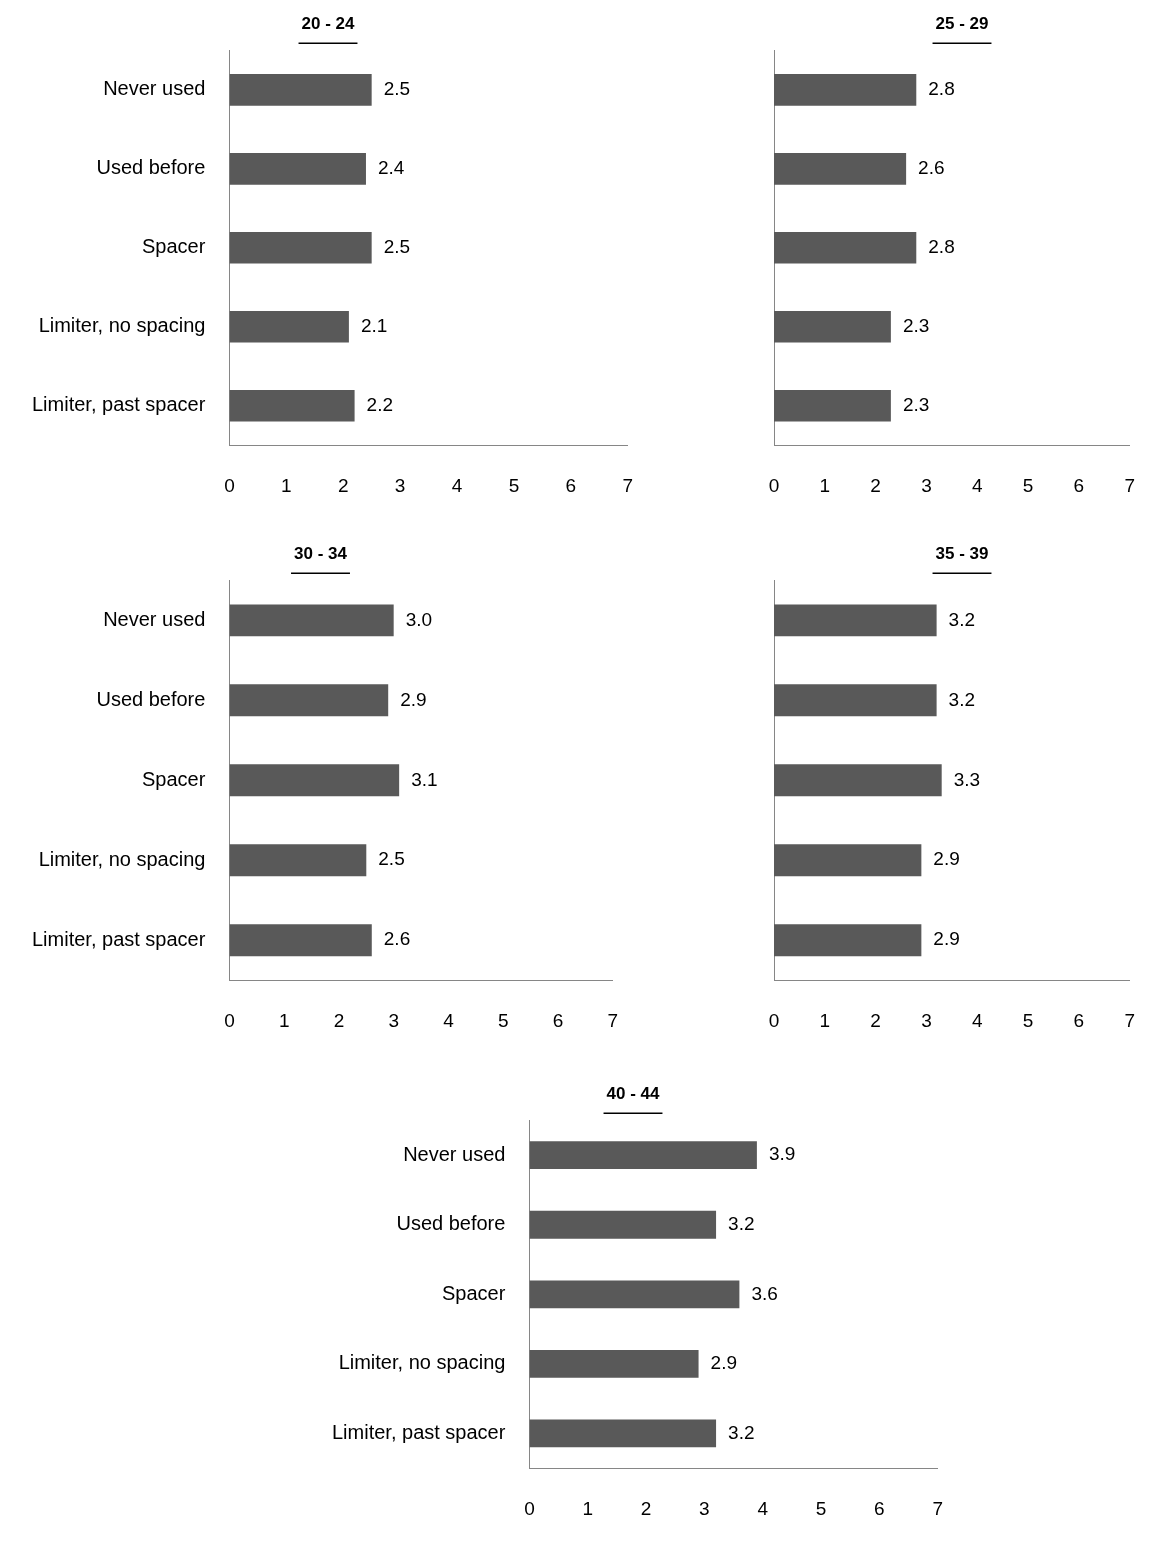 Image resolution: width=1173 pixels, height=1564 pixels. Describe the element at coordinates (782, 1154) in the screenshot. I see `data-label: 3.9` at that location.